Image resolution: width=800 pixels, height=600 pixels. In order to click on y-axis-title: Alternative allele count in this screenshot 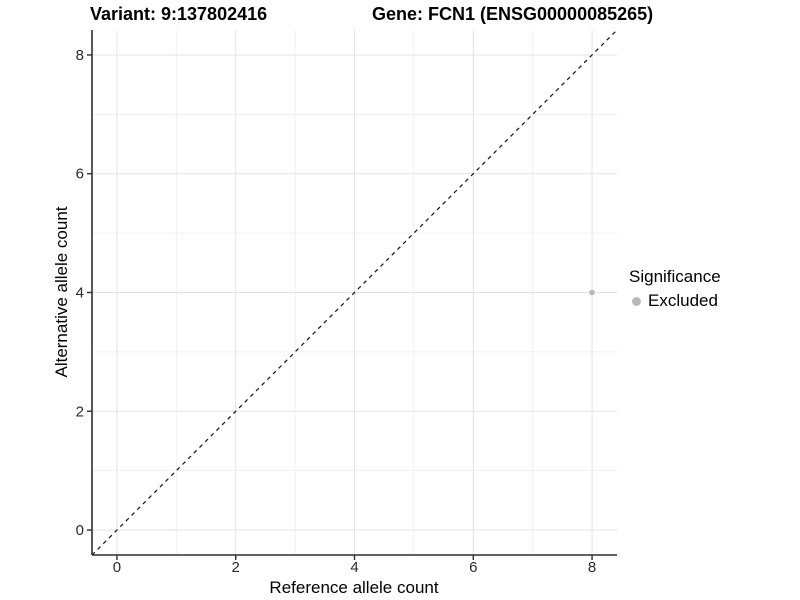, I will do `click(61, 292)`.